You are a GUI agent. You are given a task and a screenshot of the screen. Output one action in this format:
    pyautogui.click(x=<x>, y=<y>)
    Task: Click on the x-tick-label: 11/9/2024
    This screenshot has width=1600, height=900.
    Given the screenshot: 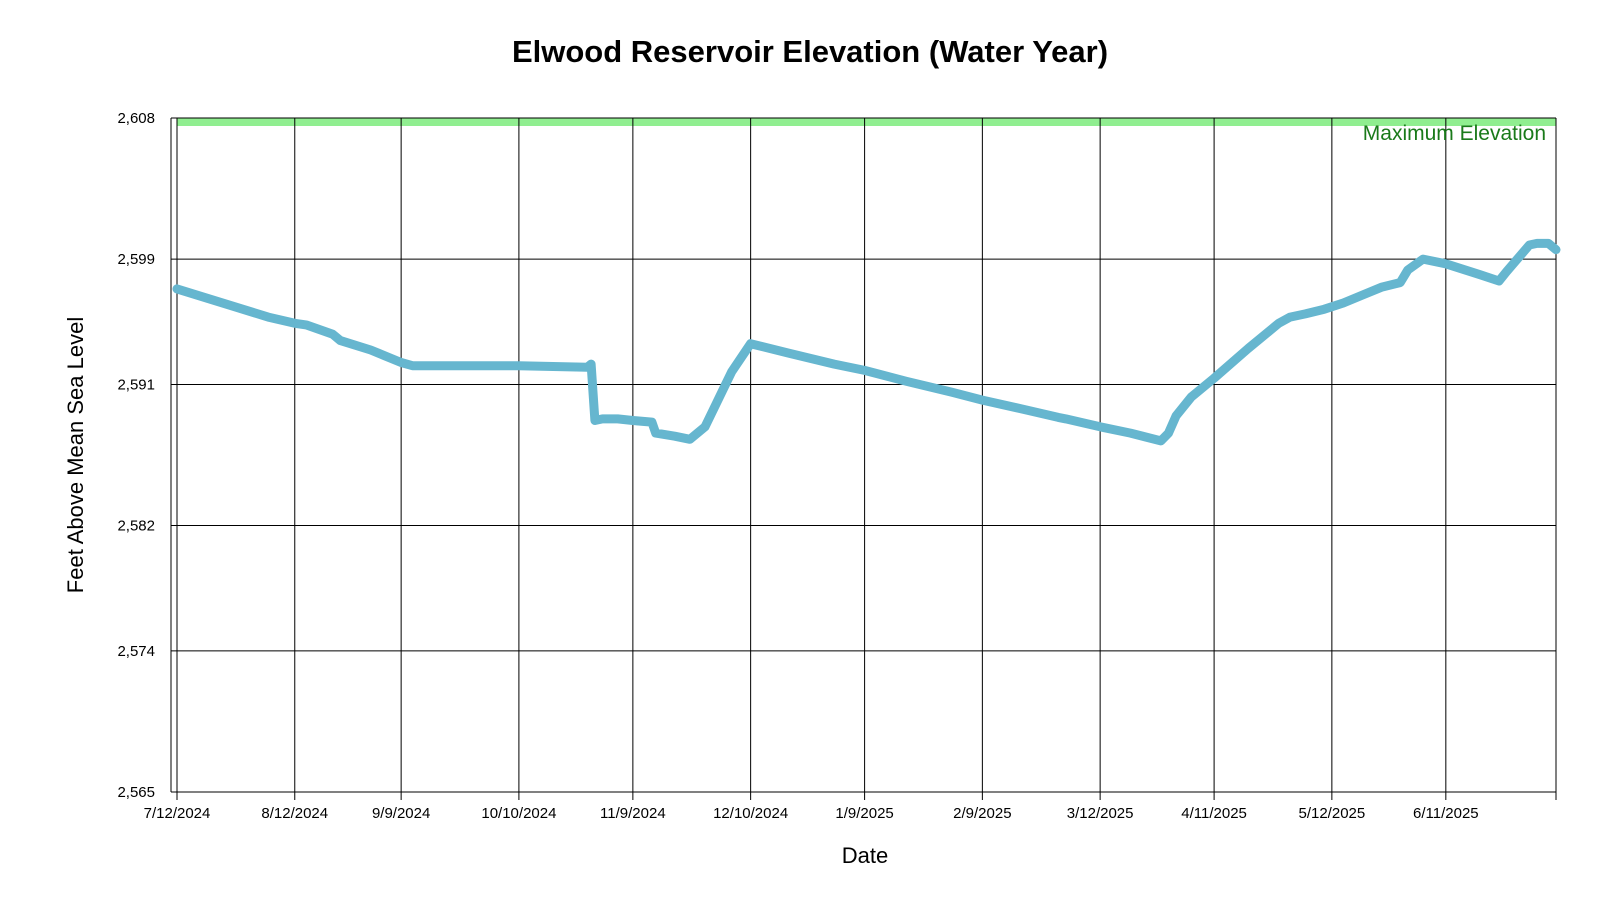 What is the action you would take?
    pyautogui.click(x=633, y=813)
    